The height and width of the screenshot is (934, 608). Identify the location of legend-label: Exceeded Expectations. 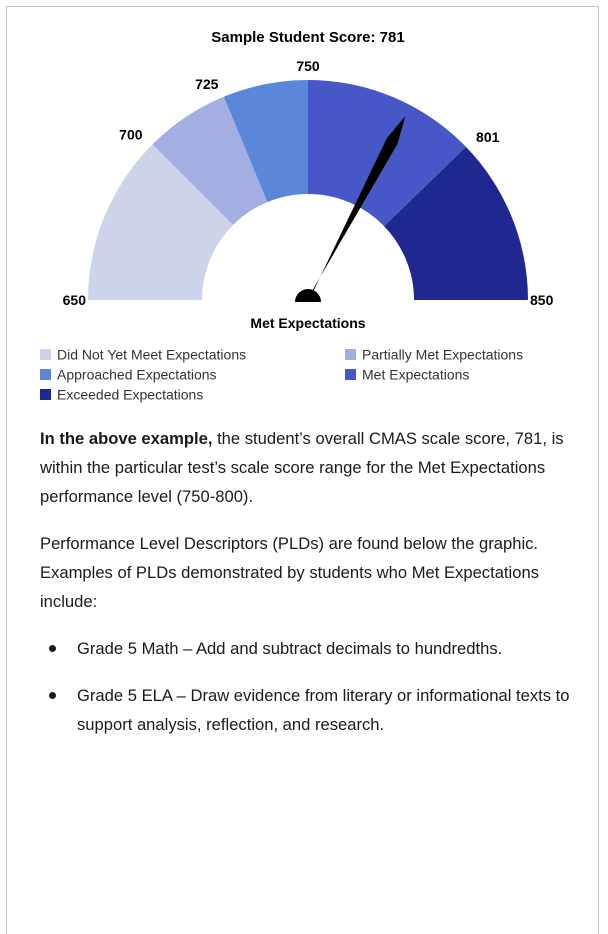
(130, 395).